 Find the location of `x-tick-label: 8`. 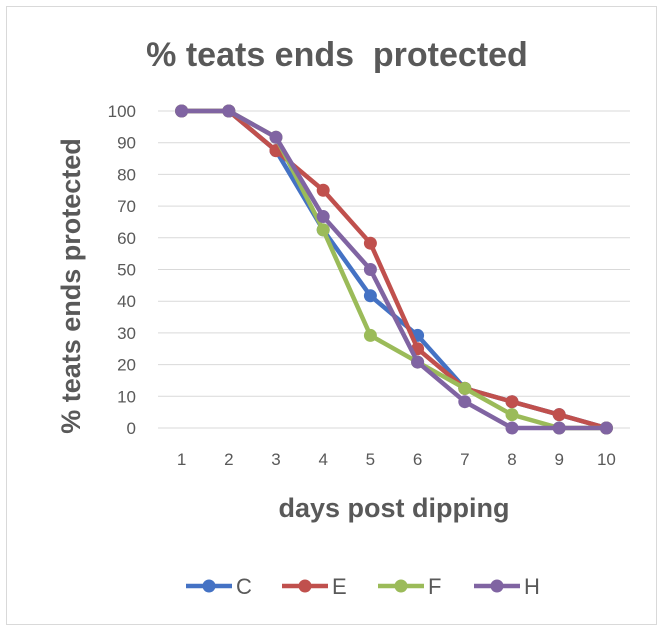

x-tick-label: 8 is located at coordinates (511, 459).